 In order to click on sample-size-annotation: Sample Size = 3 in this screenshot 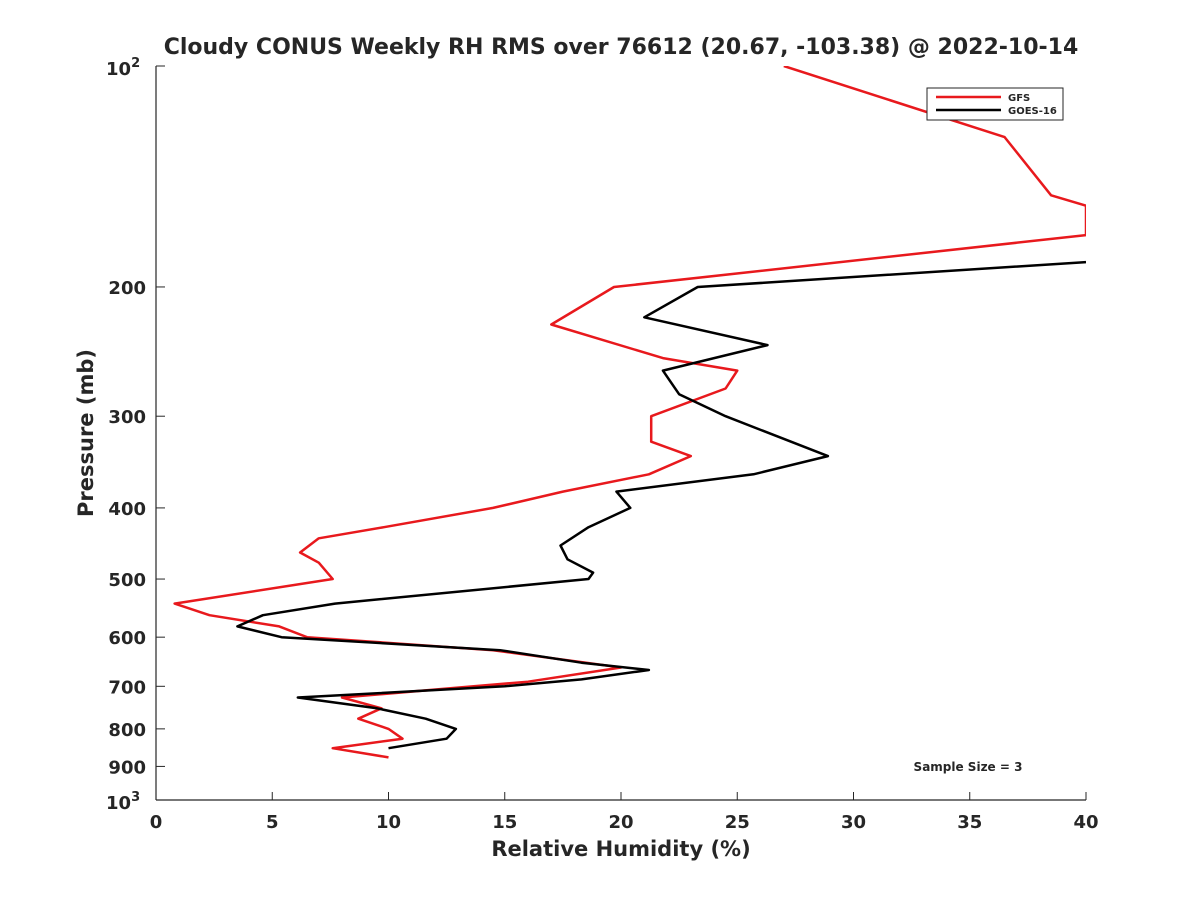, I will do `click(968, 767)`.